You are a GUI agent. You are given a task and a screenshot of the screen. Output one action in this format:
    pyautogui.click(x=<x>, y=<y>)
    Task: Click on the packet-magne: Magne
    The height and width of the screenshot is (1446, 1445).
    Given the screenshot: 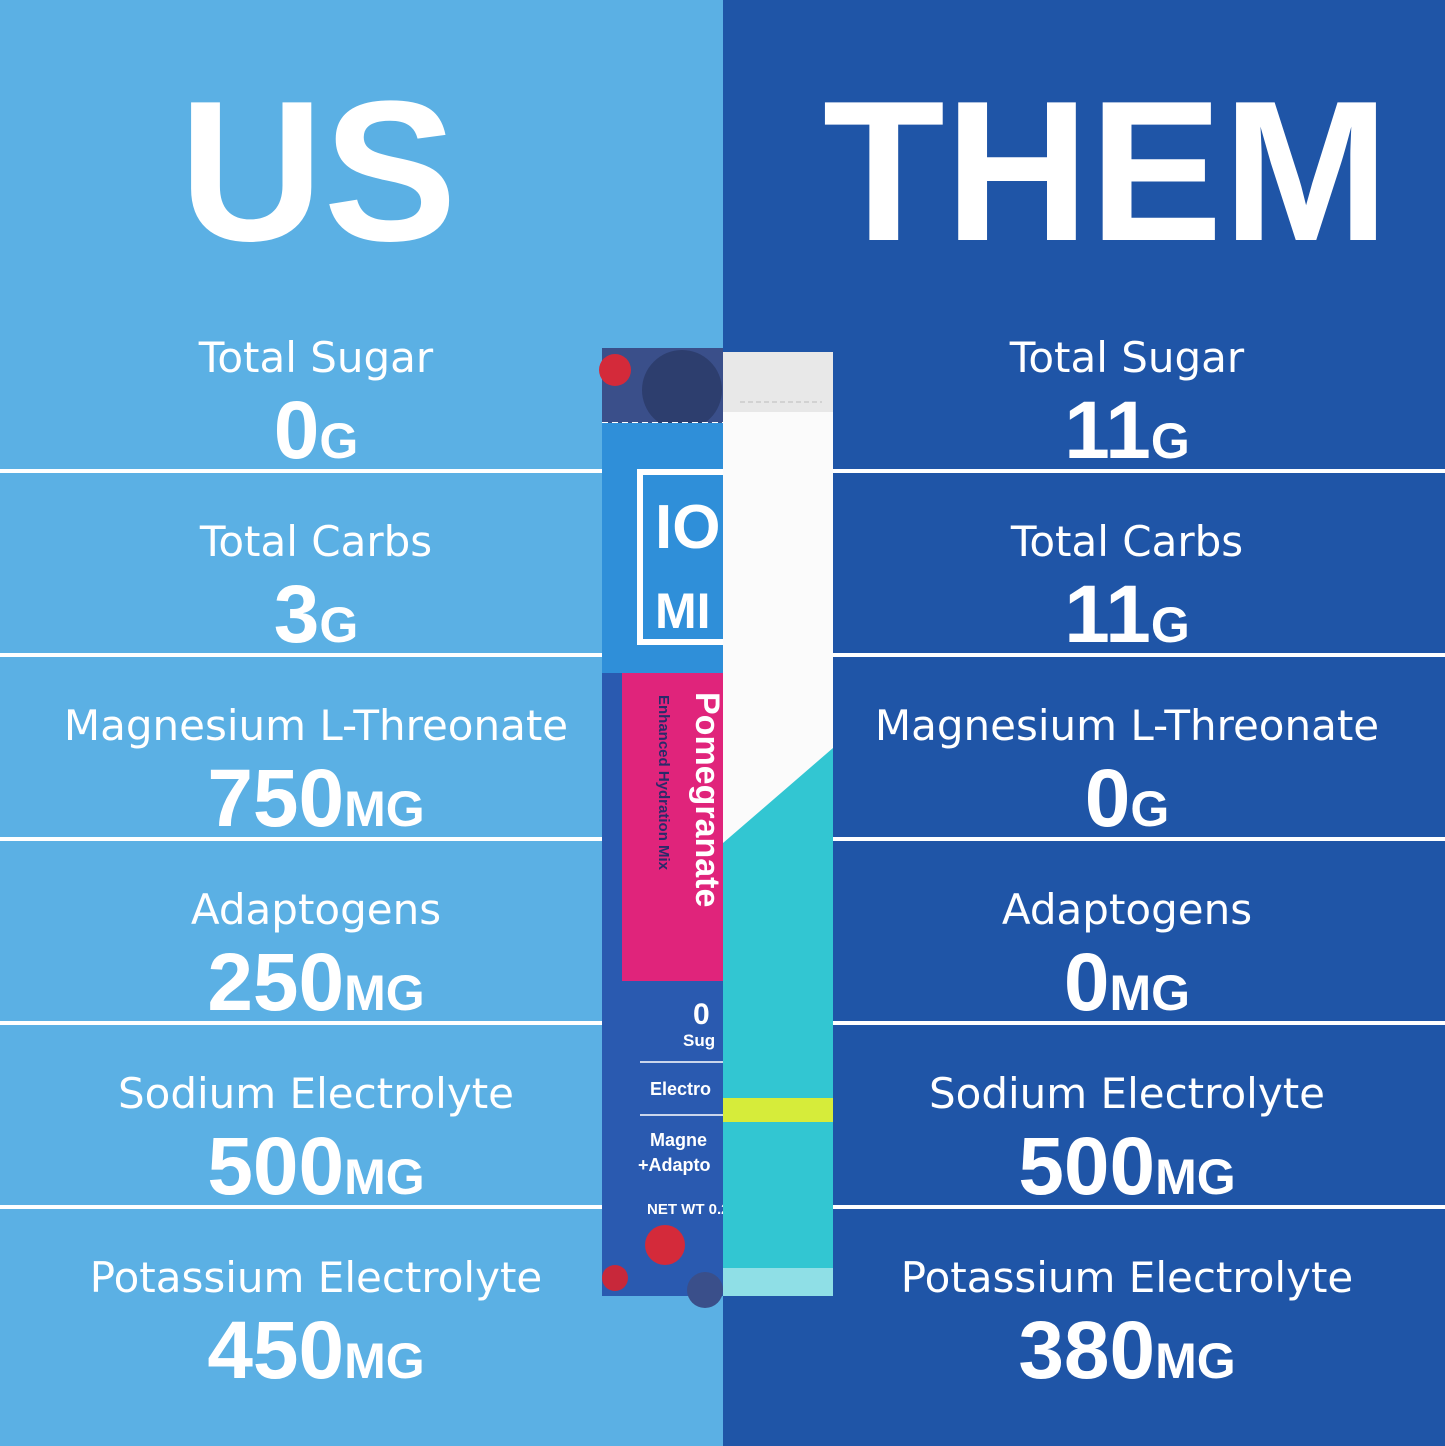 What is the action you would take?
    pyautogui.click(x=678, y=1140)
    